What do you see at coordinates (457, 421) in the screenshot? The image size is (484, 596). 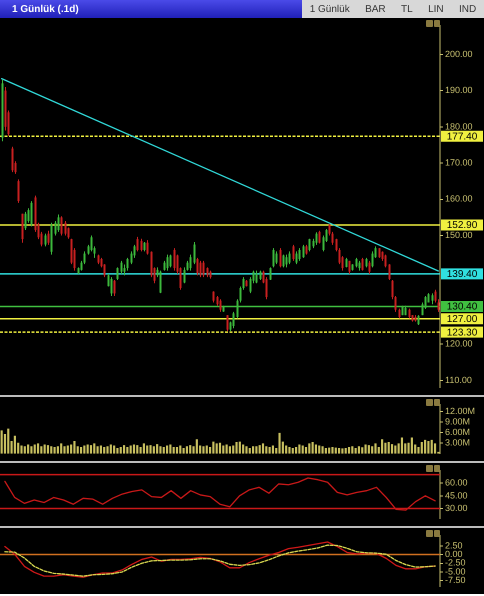 I see `y-tick-label: 9.00M` at bounding box center [457, 421].